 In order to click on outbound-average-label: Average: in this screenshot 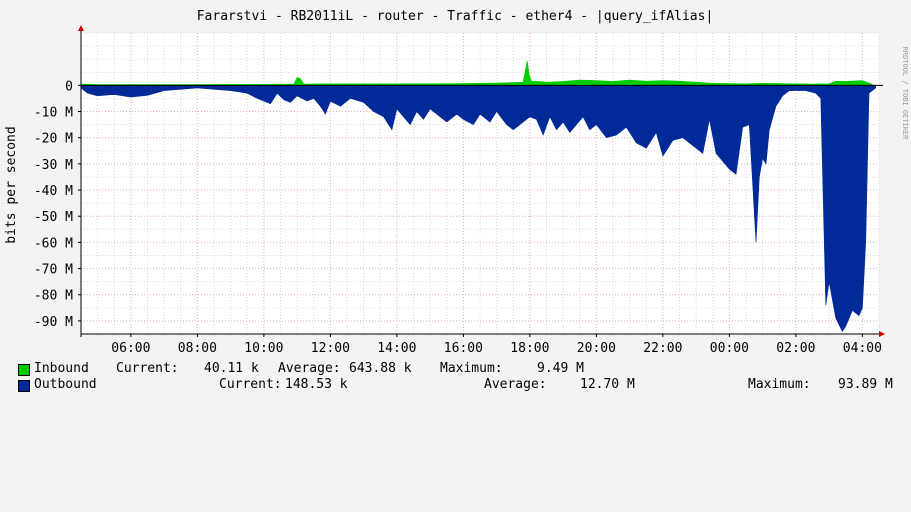, I will do `click(515, 384)`.